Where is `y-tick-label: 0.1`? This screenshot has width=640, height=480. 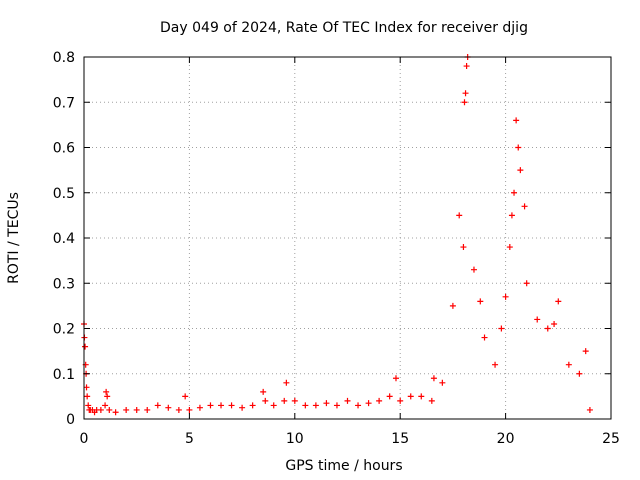 y-tick-label: 0.1 is located at coordinates (64, 375).